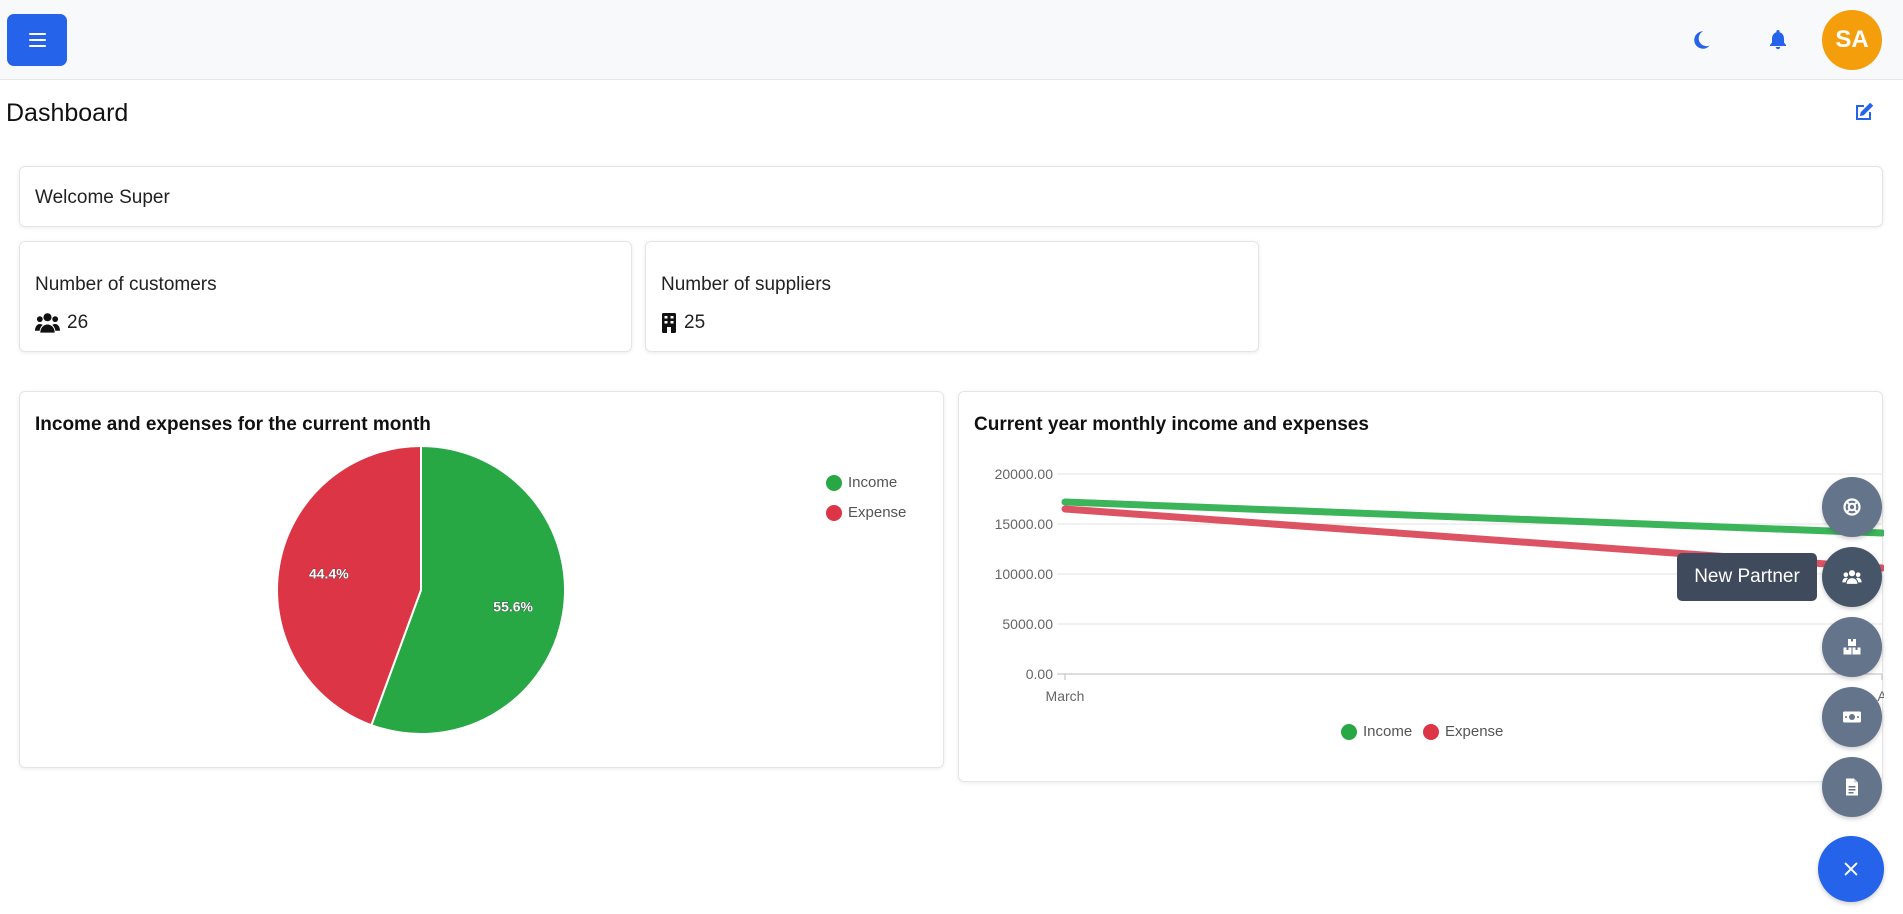  Describe the element at coordinates (1778, 40) in the screenshot. I see `bell-icon` at that location.